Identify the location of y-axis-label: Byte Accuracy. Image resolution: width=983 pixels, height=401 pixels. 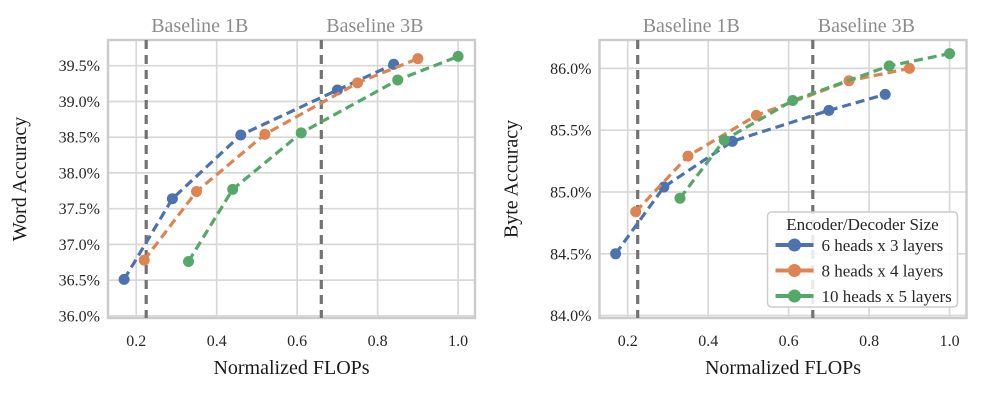
(512, 179).